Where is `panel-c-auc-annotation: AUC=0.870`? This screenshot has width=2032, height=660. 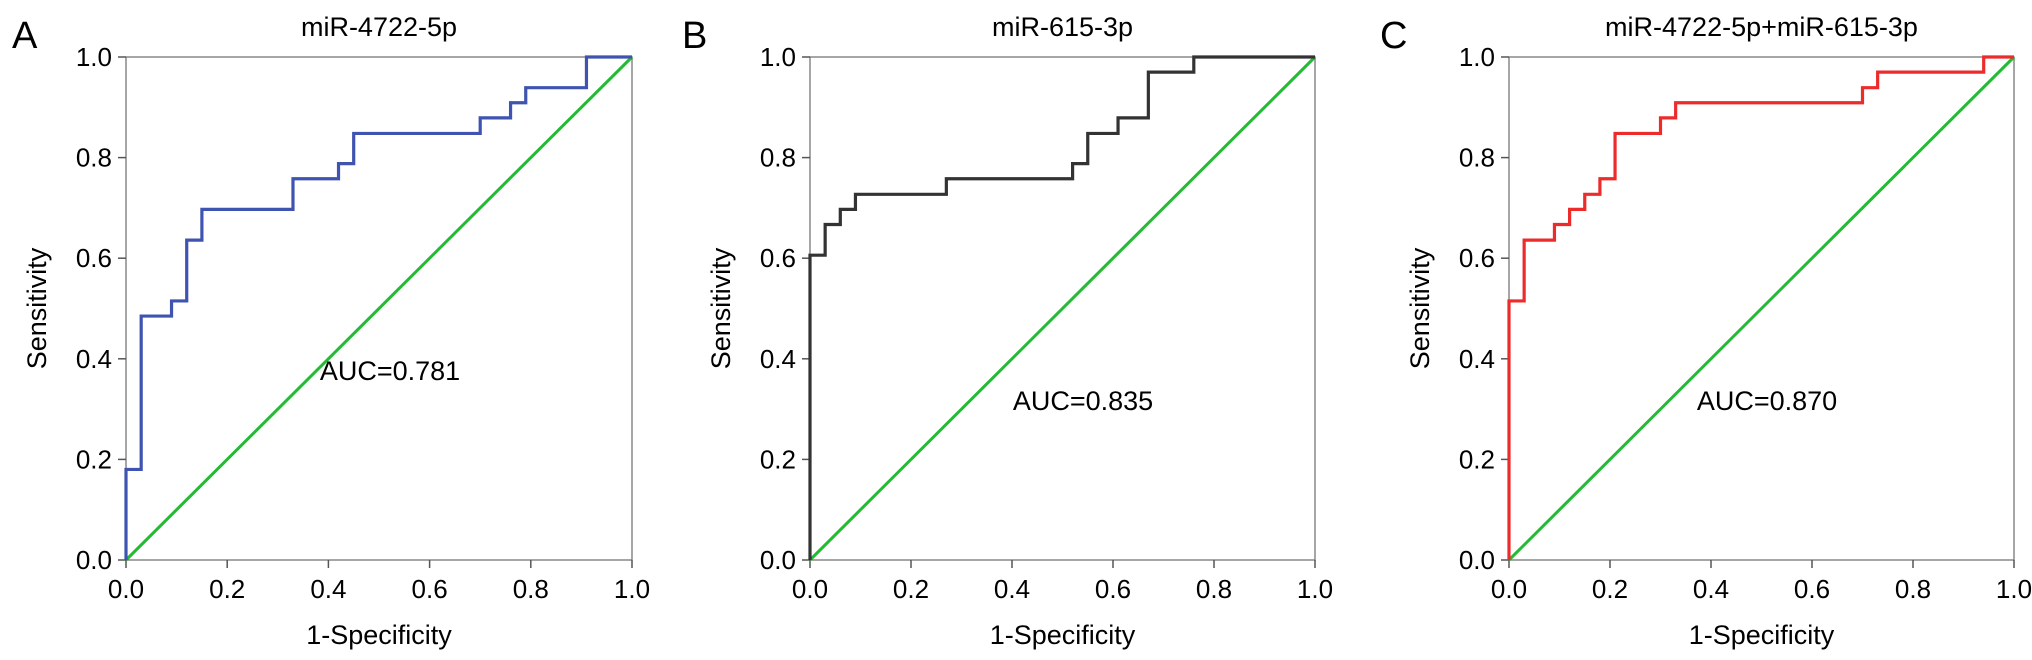
panel-c-auc-annotation: AUC=0.870 is located at coordinates (1767, 401).